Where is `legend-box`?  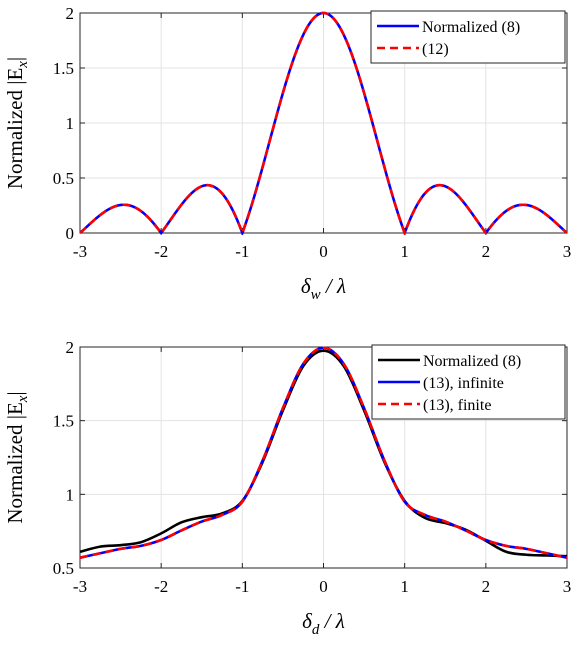
legend-box is located at coordinates (468, 37).